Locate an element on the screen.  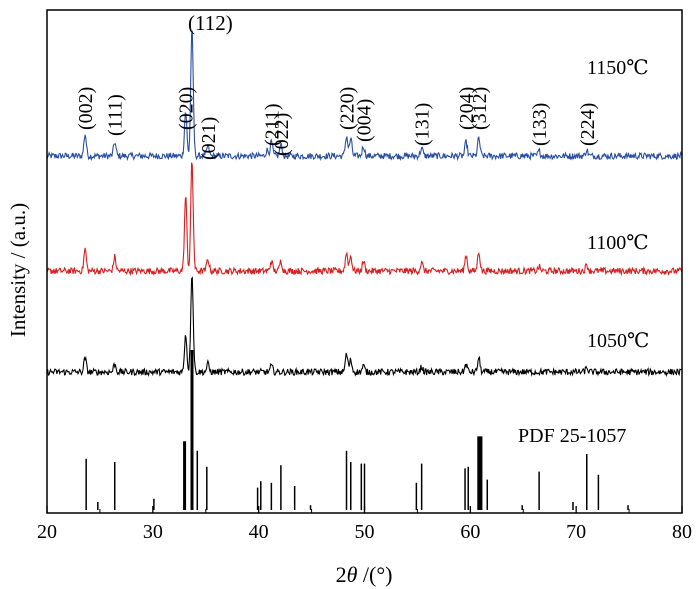
miller-label-10: (204) is located at coordinates (467, 108).